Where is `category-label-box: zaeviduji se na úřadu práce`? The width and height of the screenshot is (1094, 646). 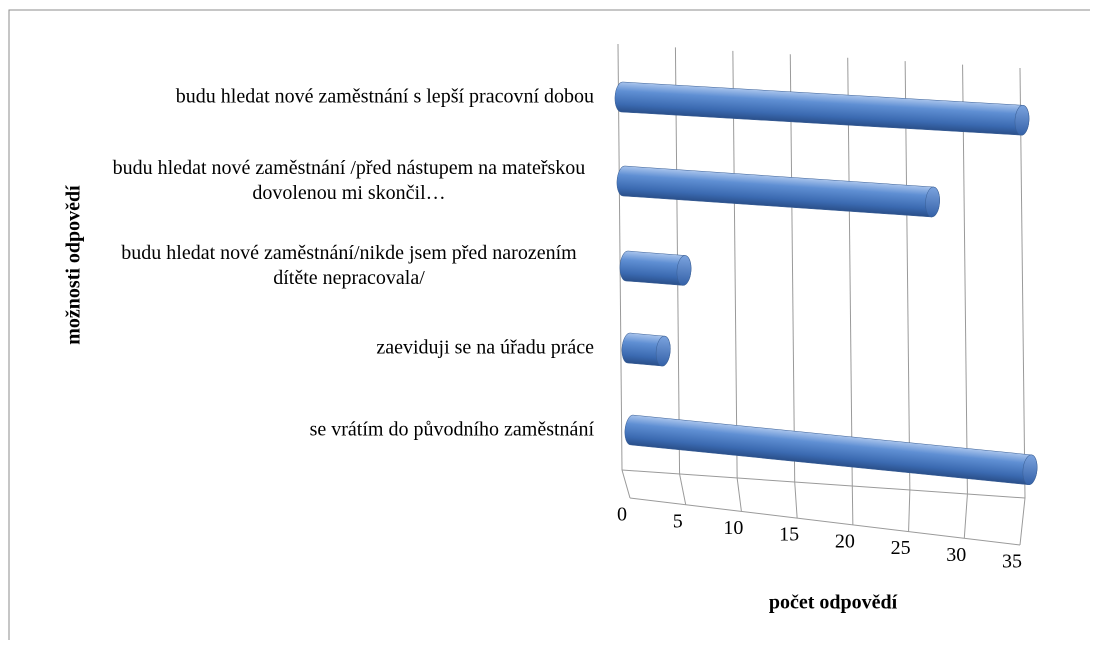
category-label-box: zaeviduji se na úřadu práce is located at coordinates (334, 348).